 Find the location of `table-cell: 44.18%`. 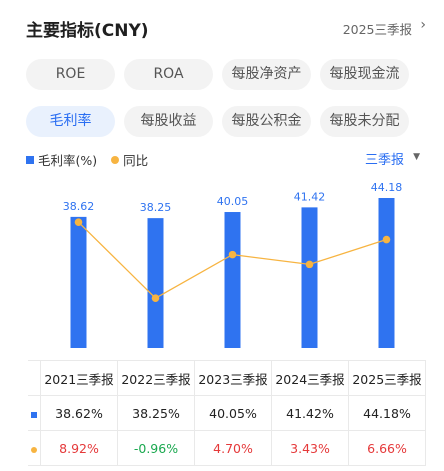

table-cell: 44.18% is located at coordinates (387, 413).